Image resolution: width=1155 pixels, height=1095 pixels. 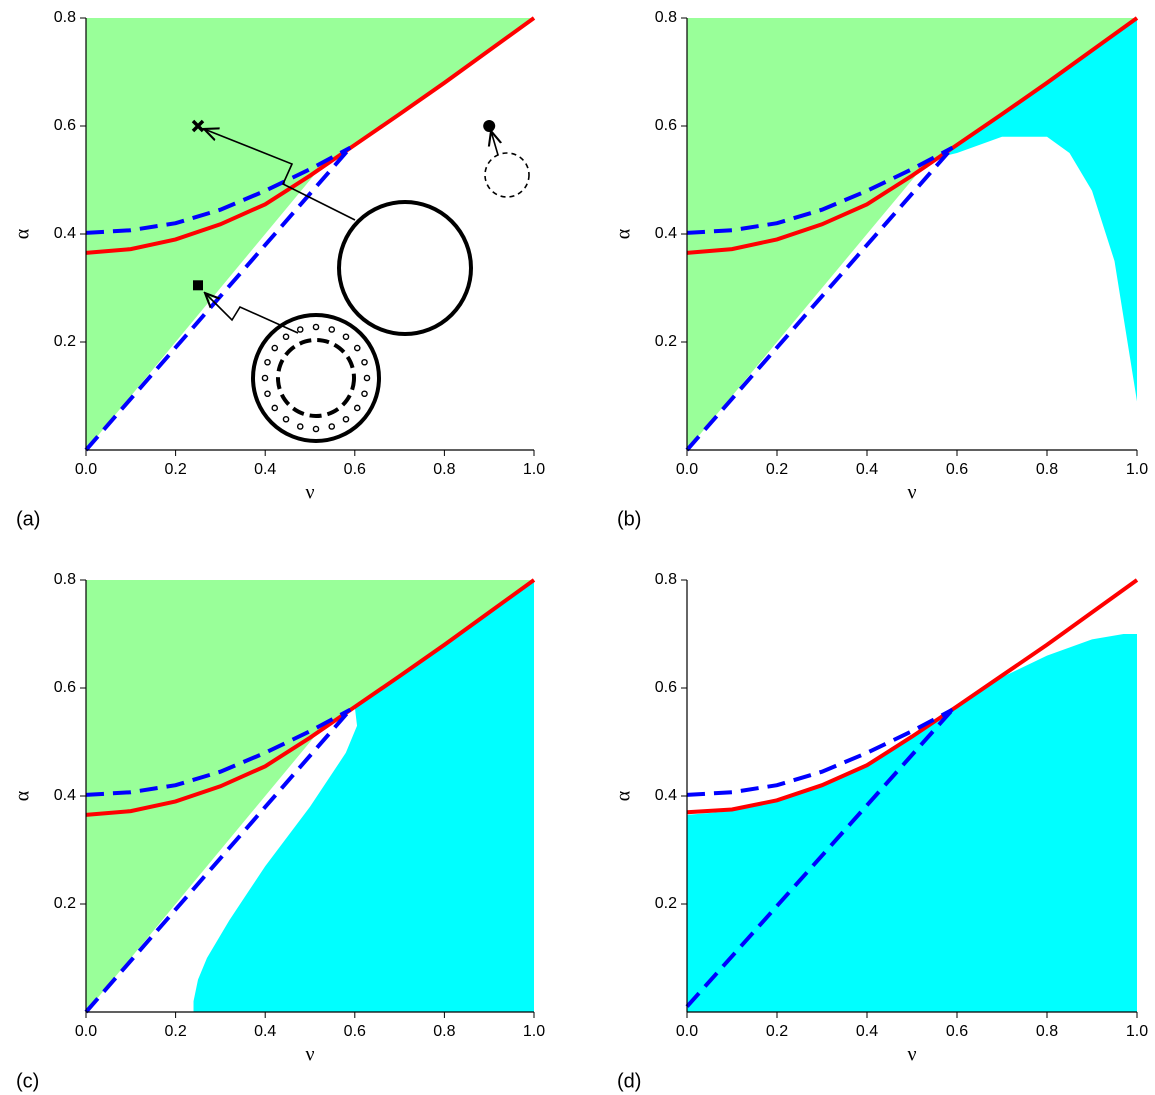 I want to click on schematics, so click(x=367, y=286).